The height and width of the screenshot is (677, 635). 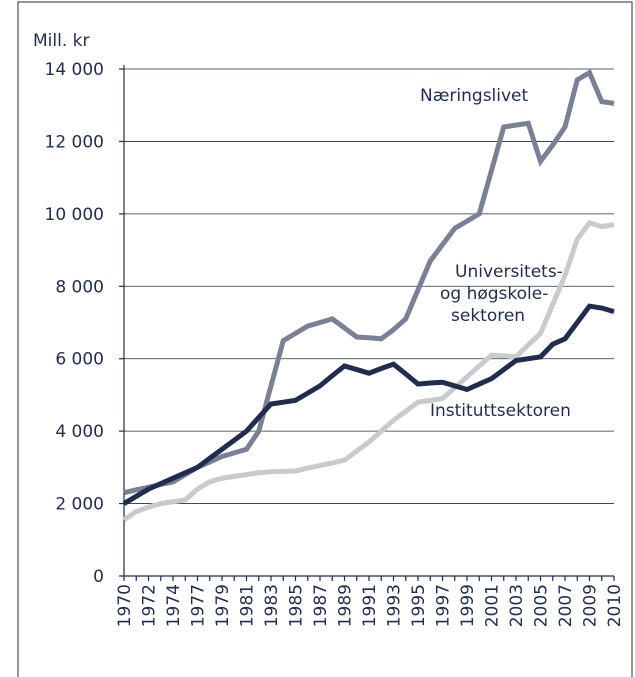 I want to click on y-tick-label: 10 000, so click(x=74, y=215).